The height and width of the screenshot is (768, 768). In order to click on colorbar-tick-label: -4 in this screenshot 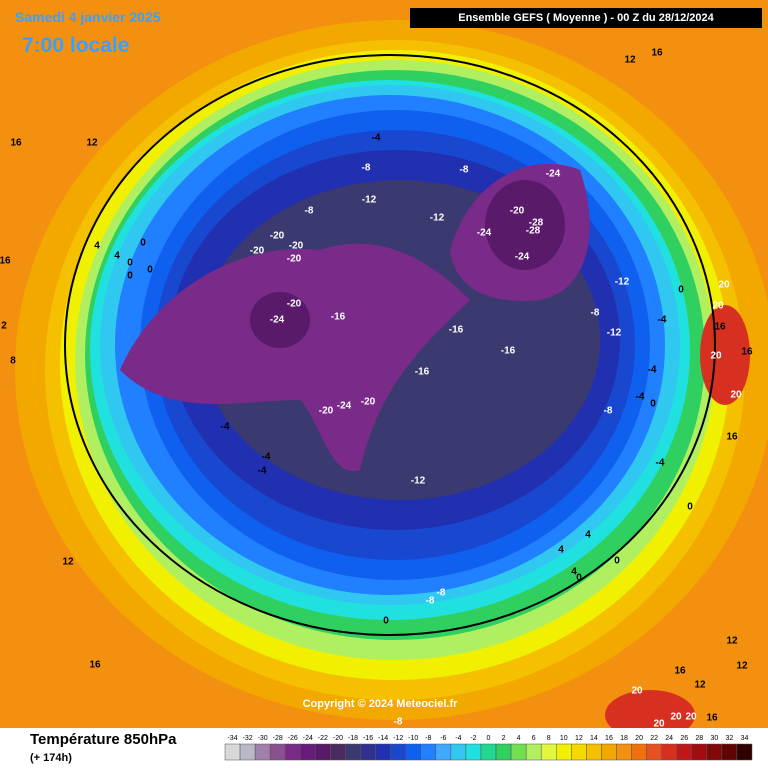, I will do `click(458, 738)`.